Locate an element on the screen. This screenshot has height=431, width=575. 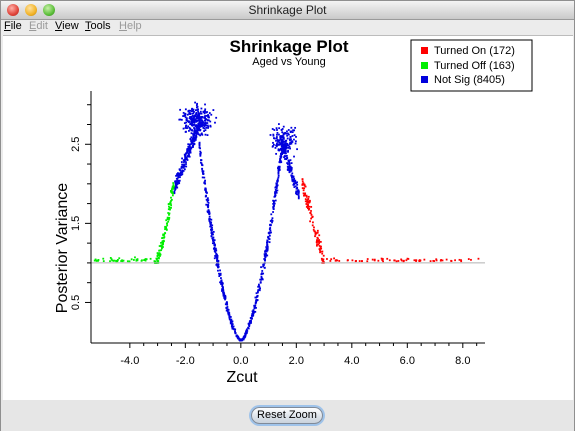
x-axis-ticks: -4.0 -2.0 0.0 2.0 4.0 6.0 8.0 is located at coordinates (299, 355).